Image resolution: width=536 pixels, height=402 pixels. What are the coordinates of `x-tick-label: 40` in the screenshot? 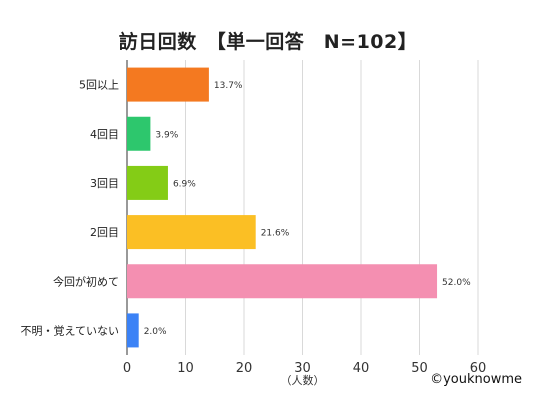 It's located at (361, 368).